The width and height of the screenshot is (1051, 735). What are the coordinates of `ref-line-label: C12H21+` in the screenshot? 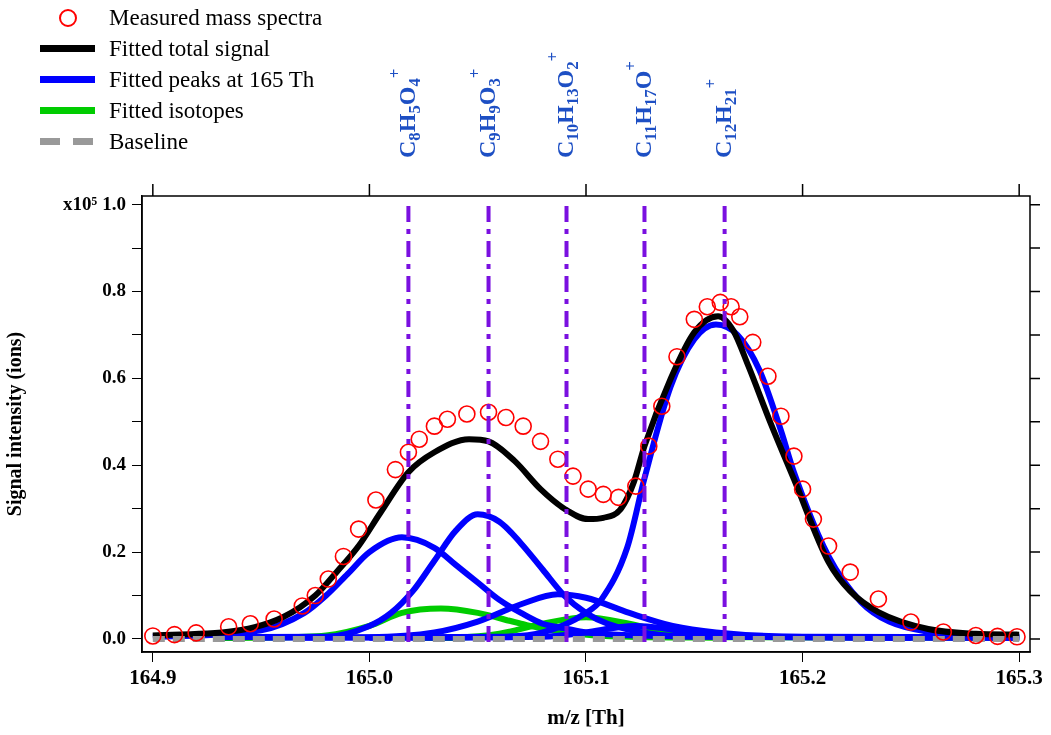 It's located at (720, 118).